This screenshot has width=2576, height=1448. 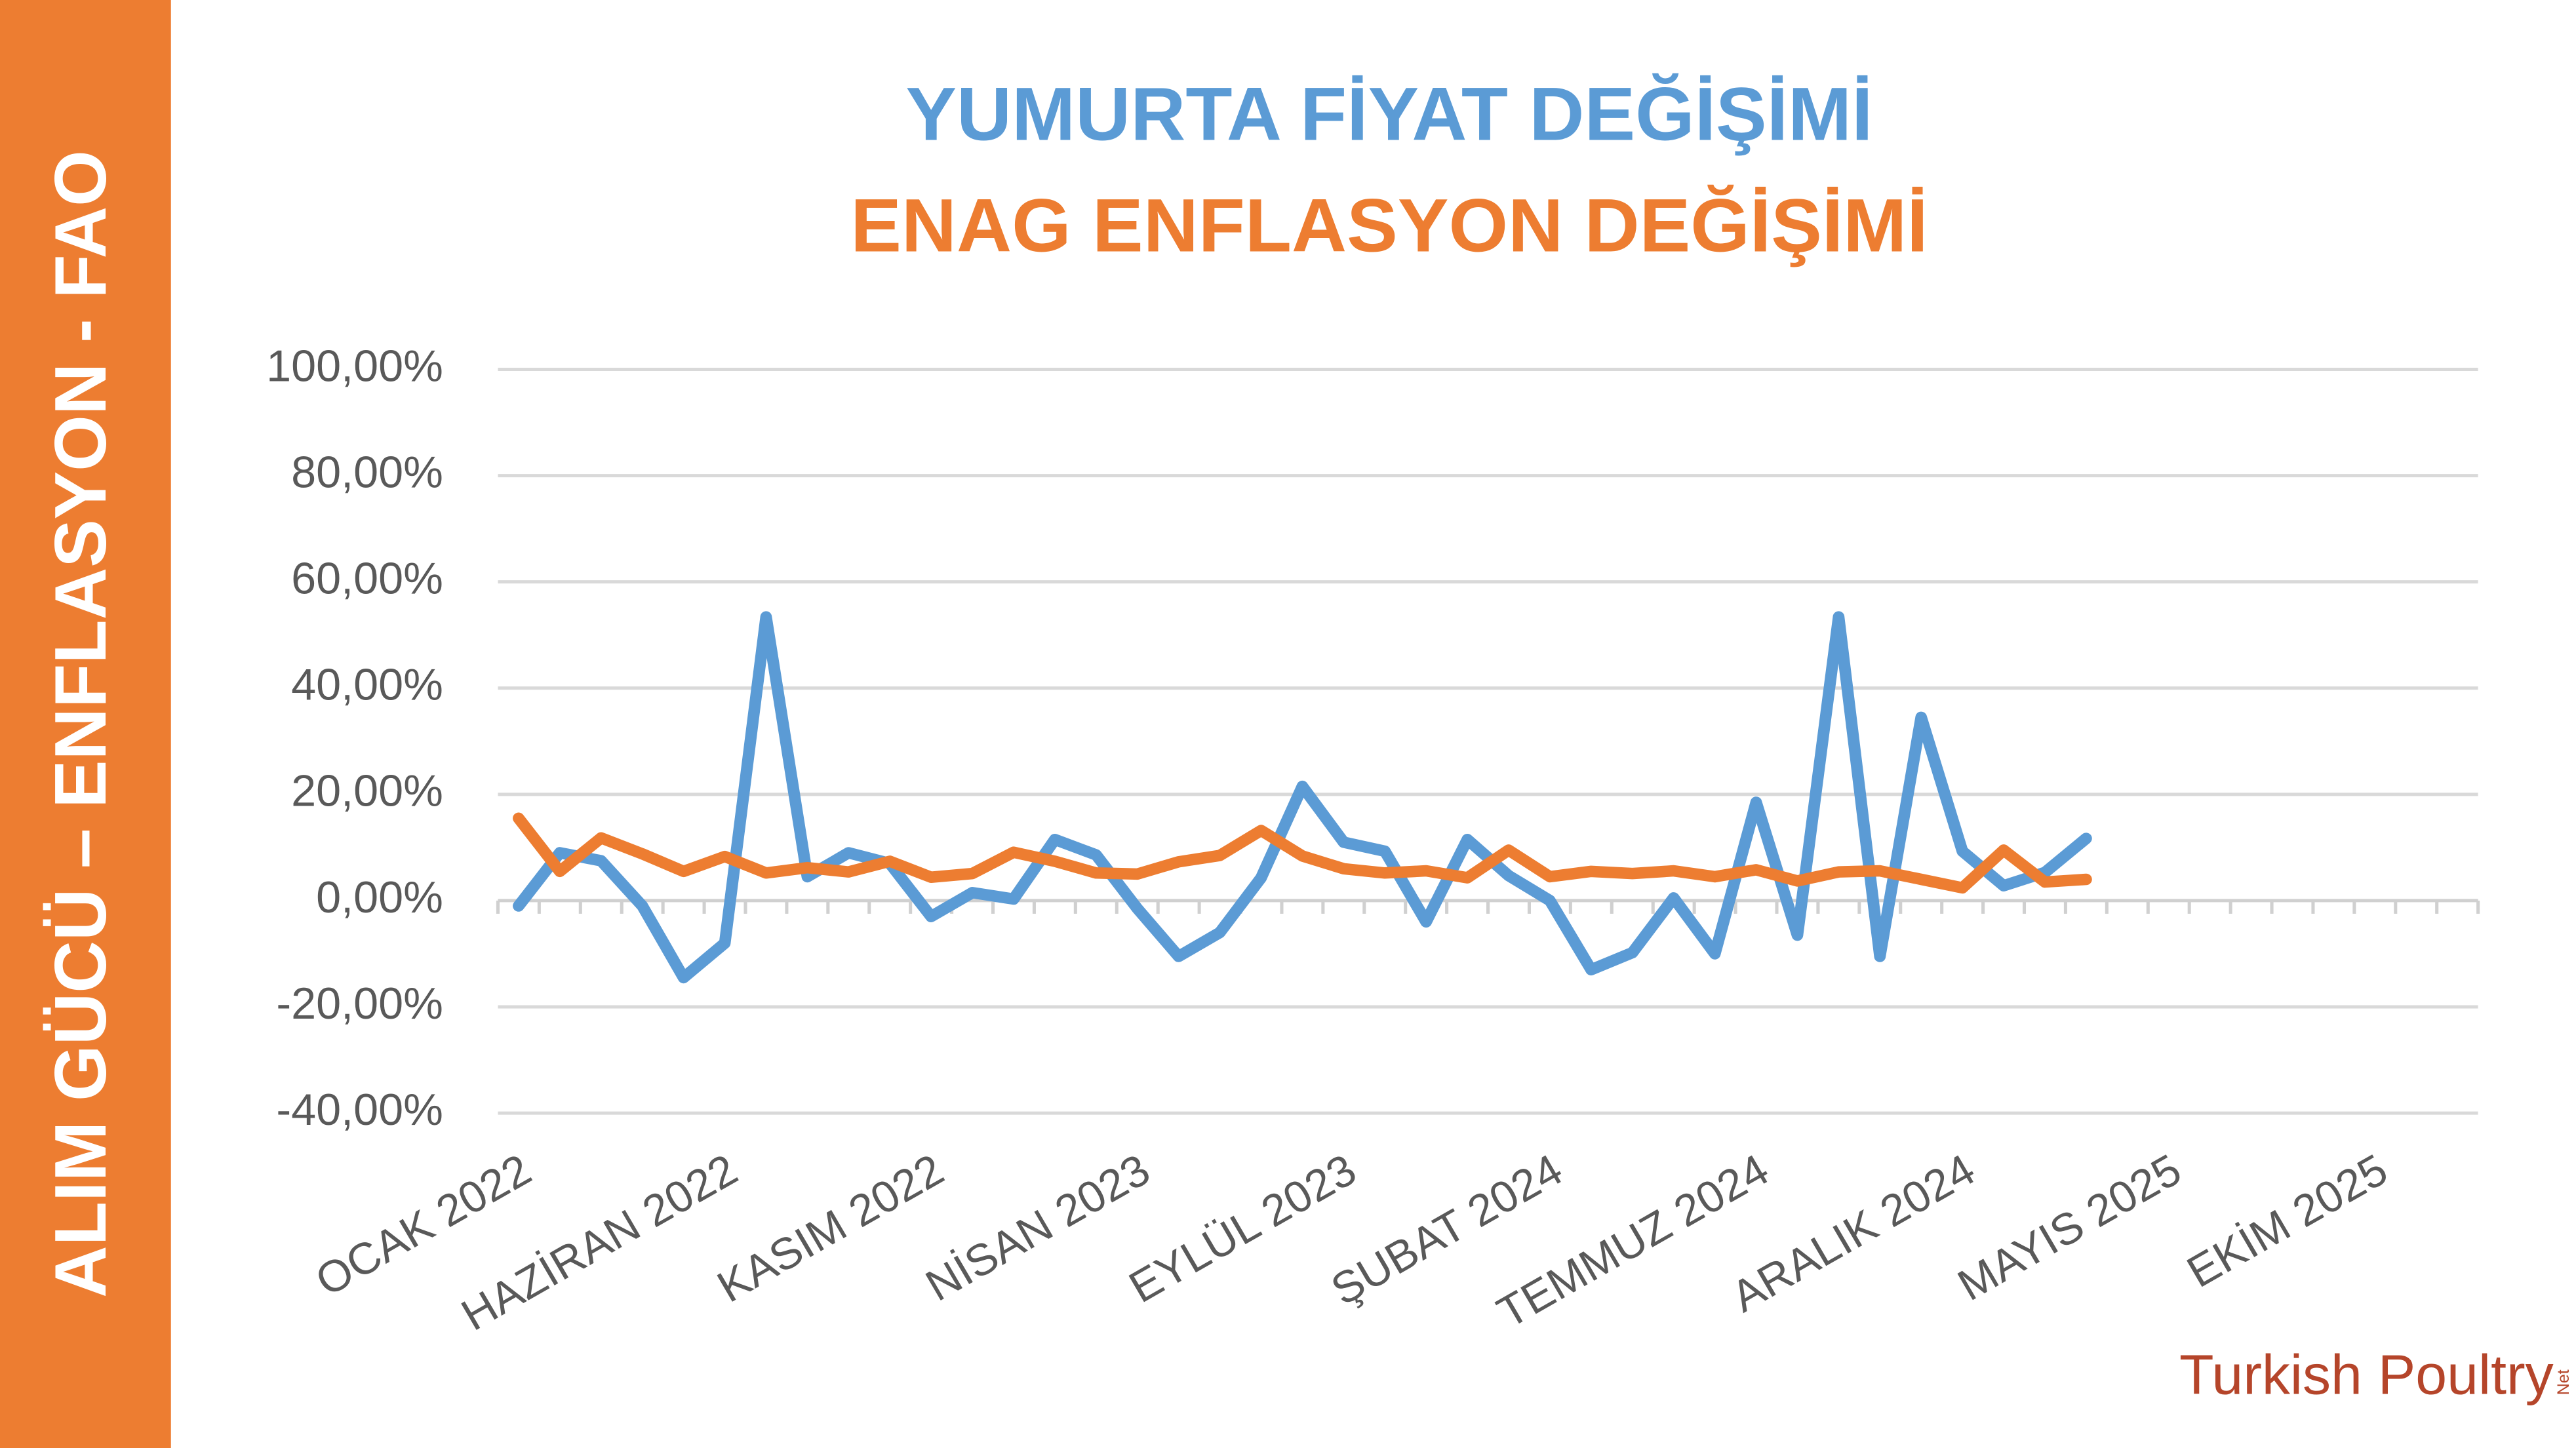 What do you see at coordinates (1037, 1227) in the screenshot?
I see `x-tick-label: NİSAN 2023` at bounding box center [1037, 1227].